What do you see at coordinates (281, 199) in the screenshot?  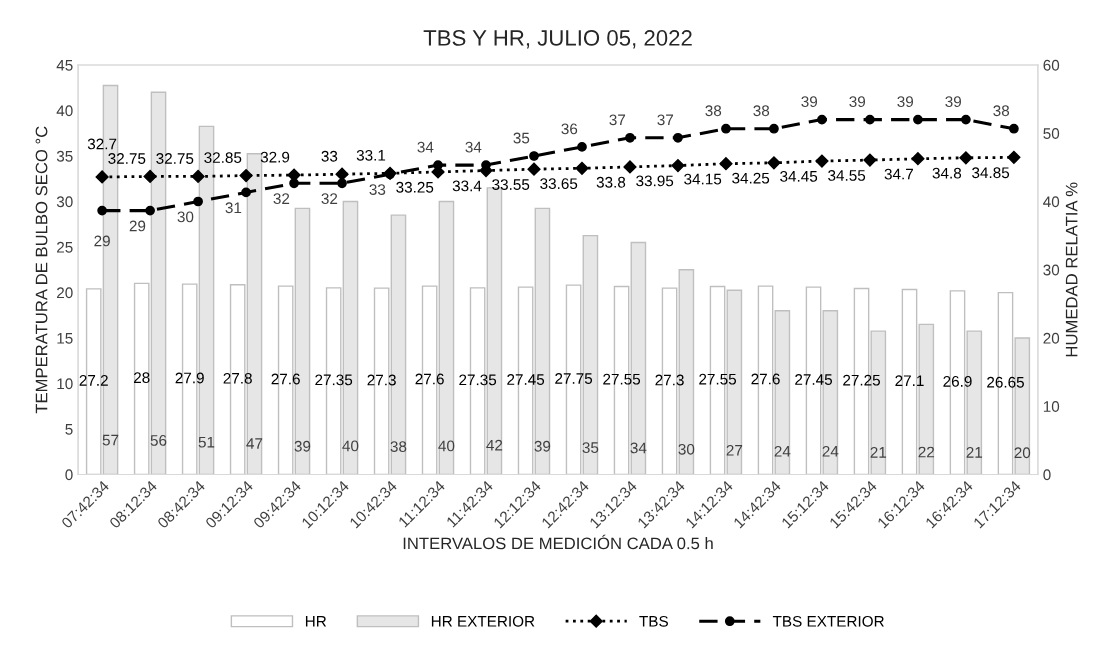 I see `data-label: 32` at bounding box center [281, 199].